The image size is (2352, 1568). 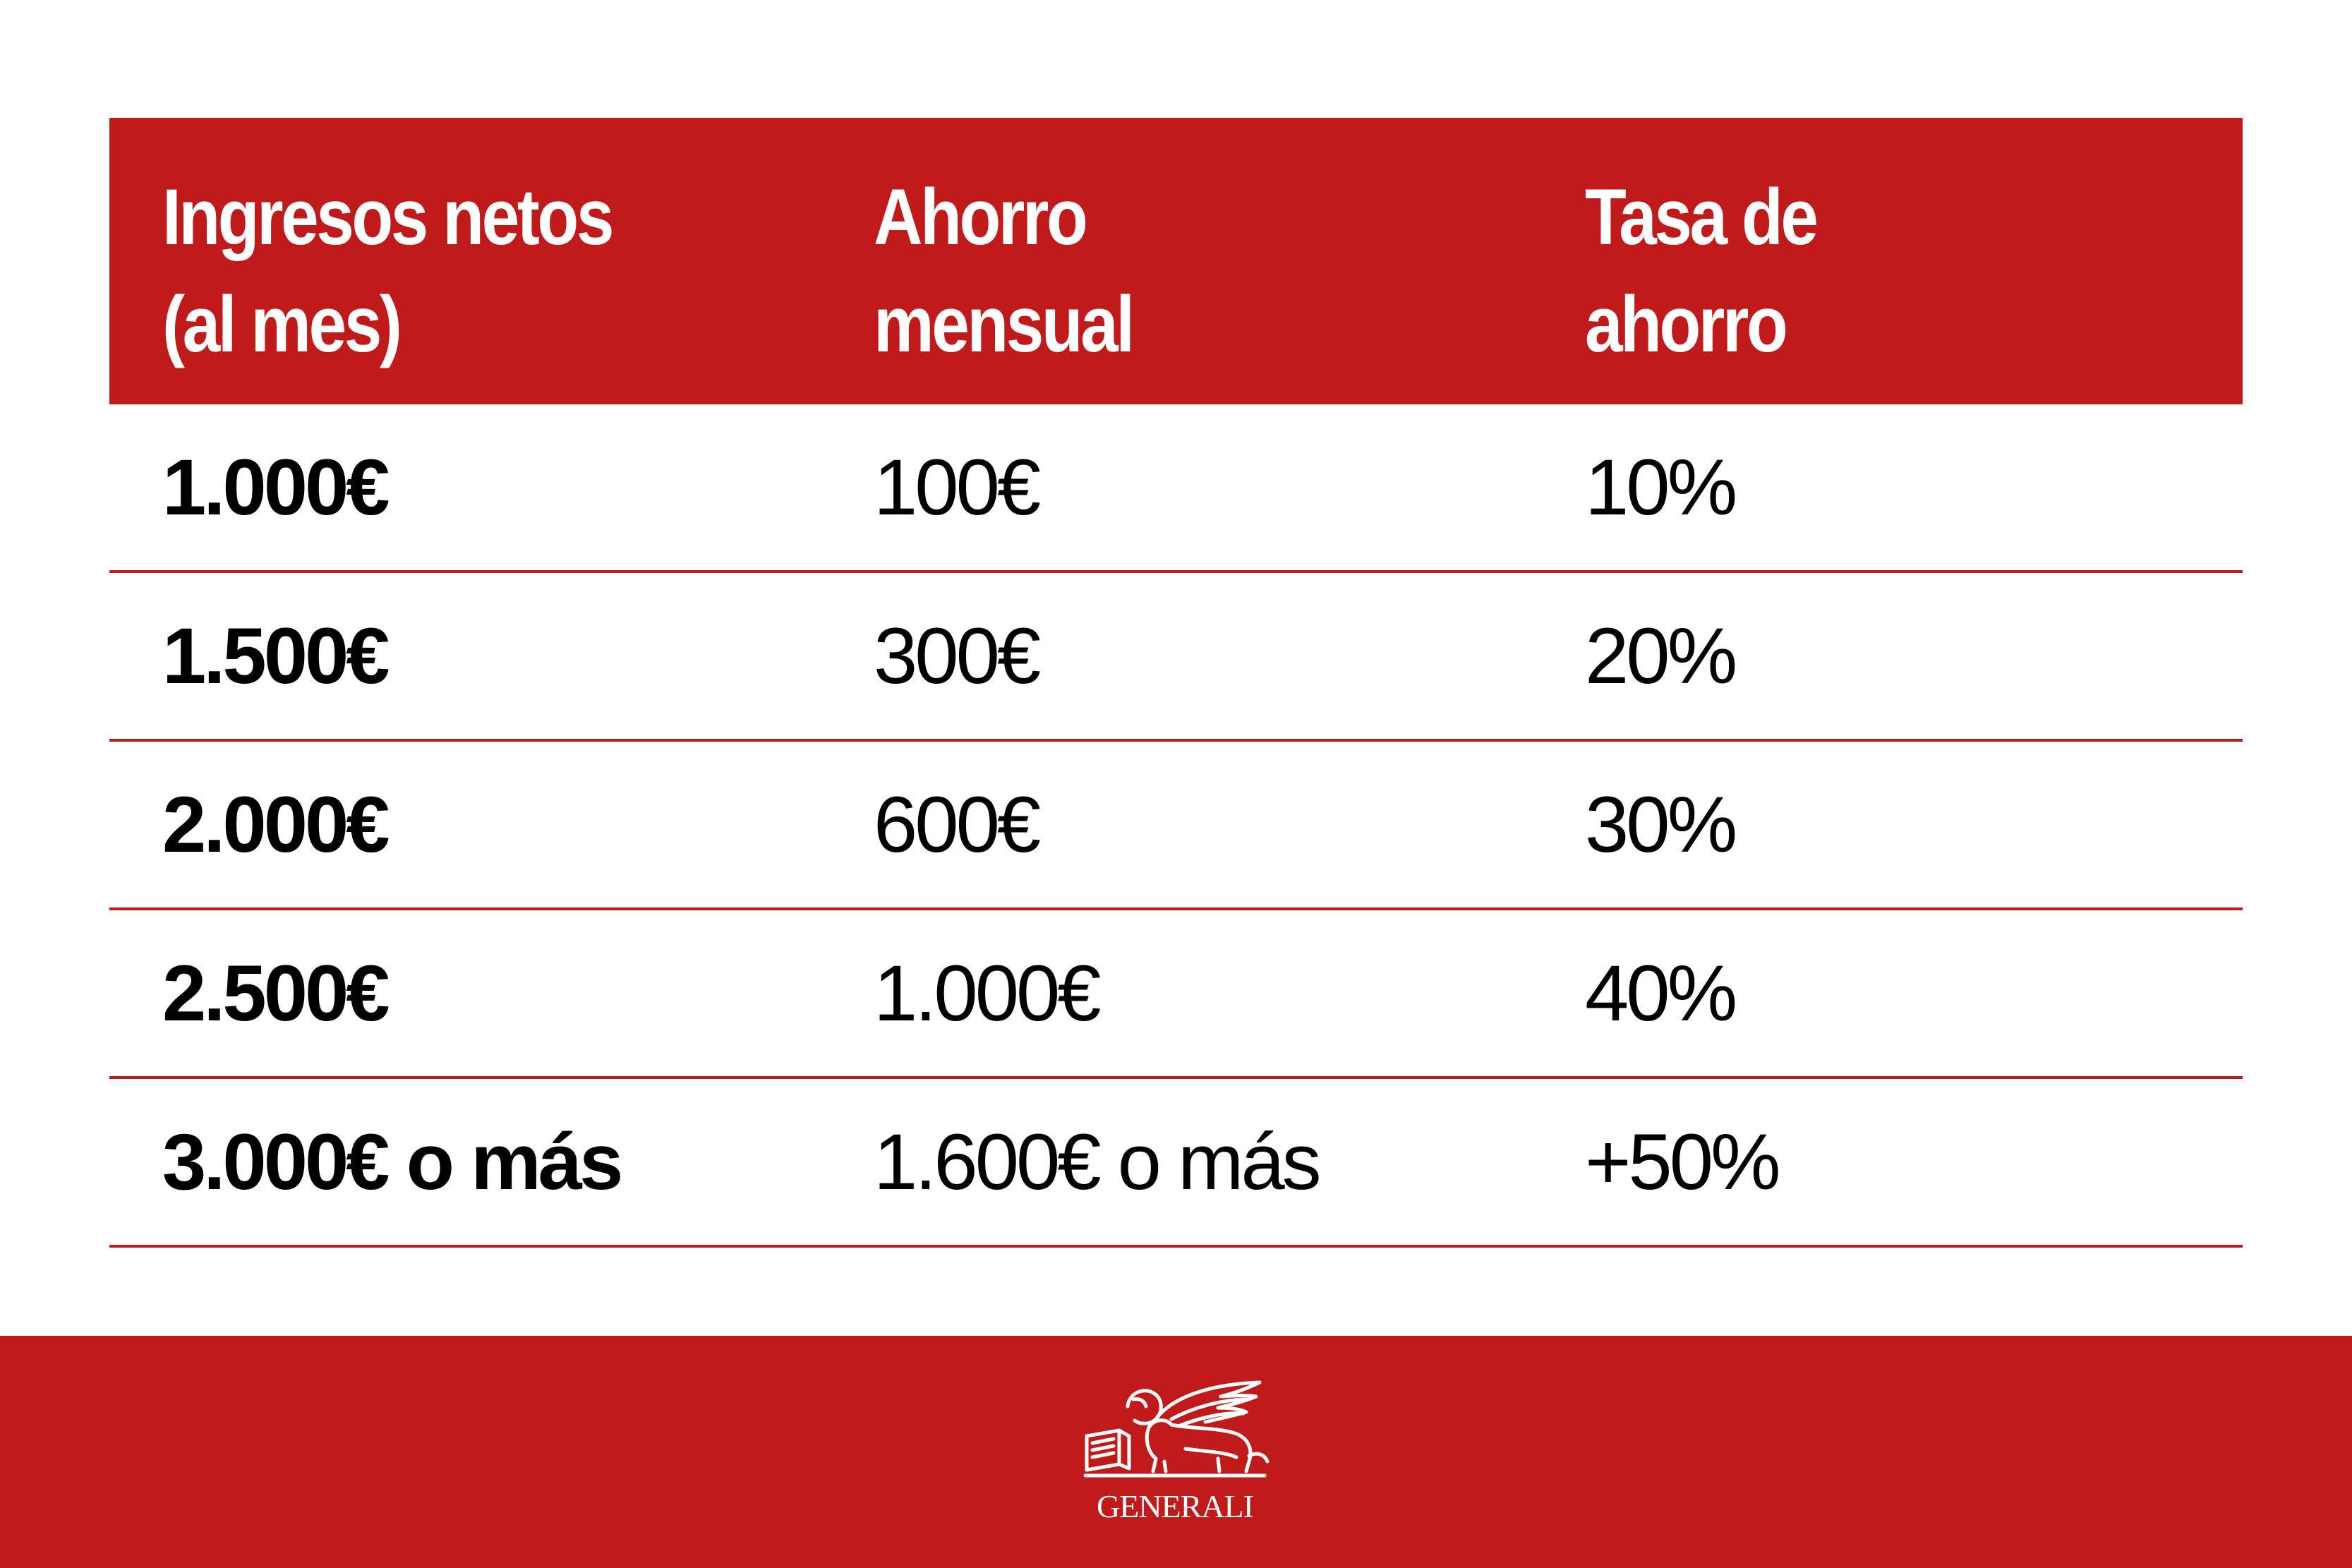 I want to click on winged-lion-icon, so click(x=1176, y=1429).